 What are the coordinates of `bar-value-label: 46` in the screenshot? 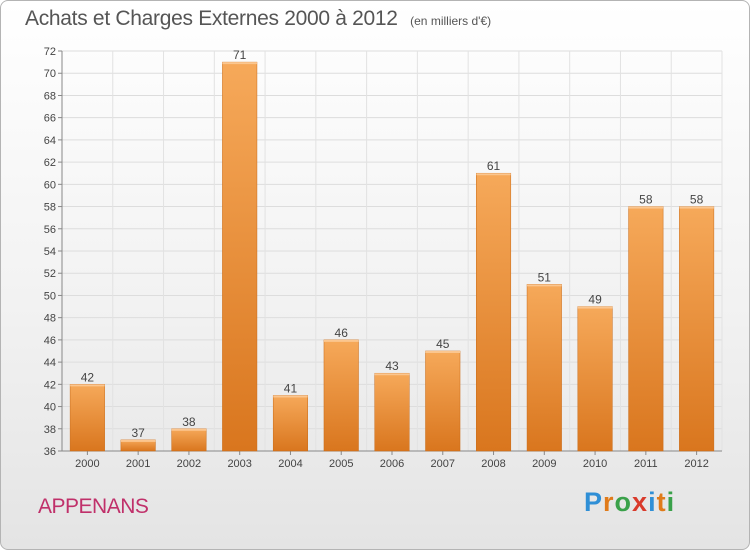 It's located at (342, 333).